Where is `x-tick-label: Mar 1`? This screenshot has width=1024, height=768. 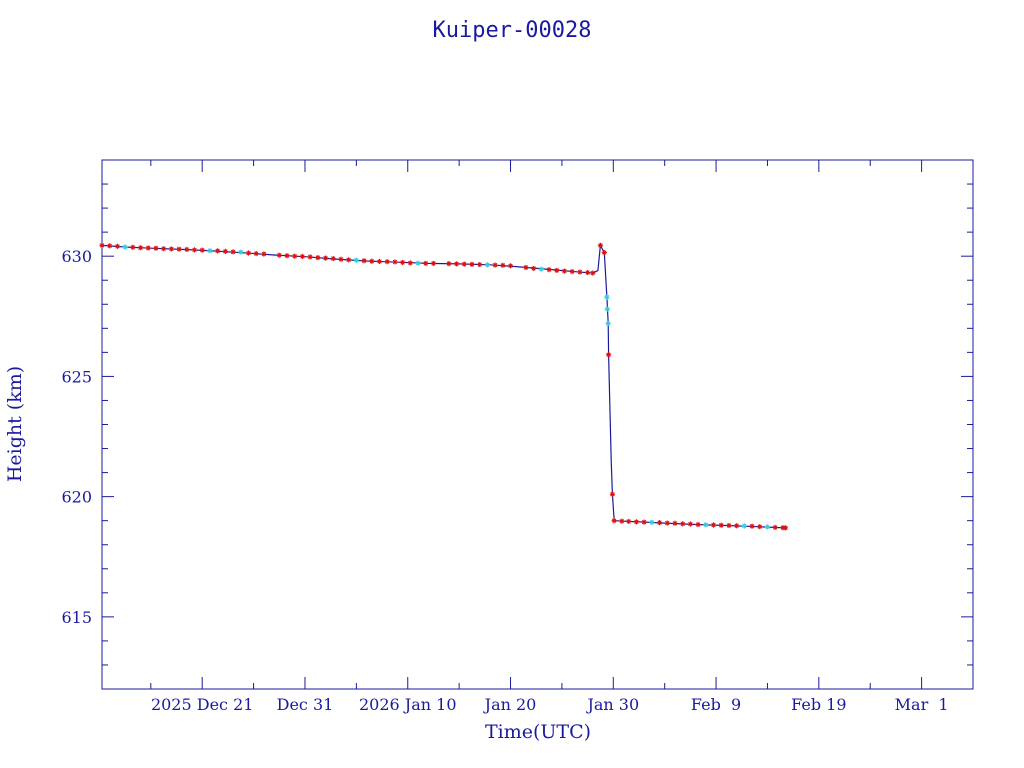
x-tick-label: Mar 1 is located at coordinates (922, 704).